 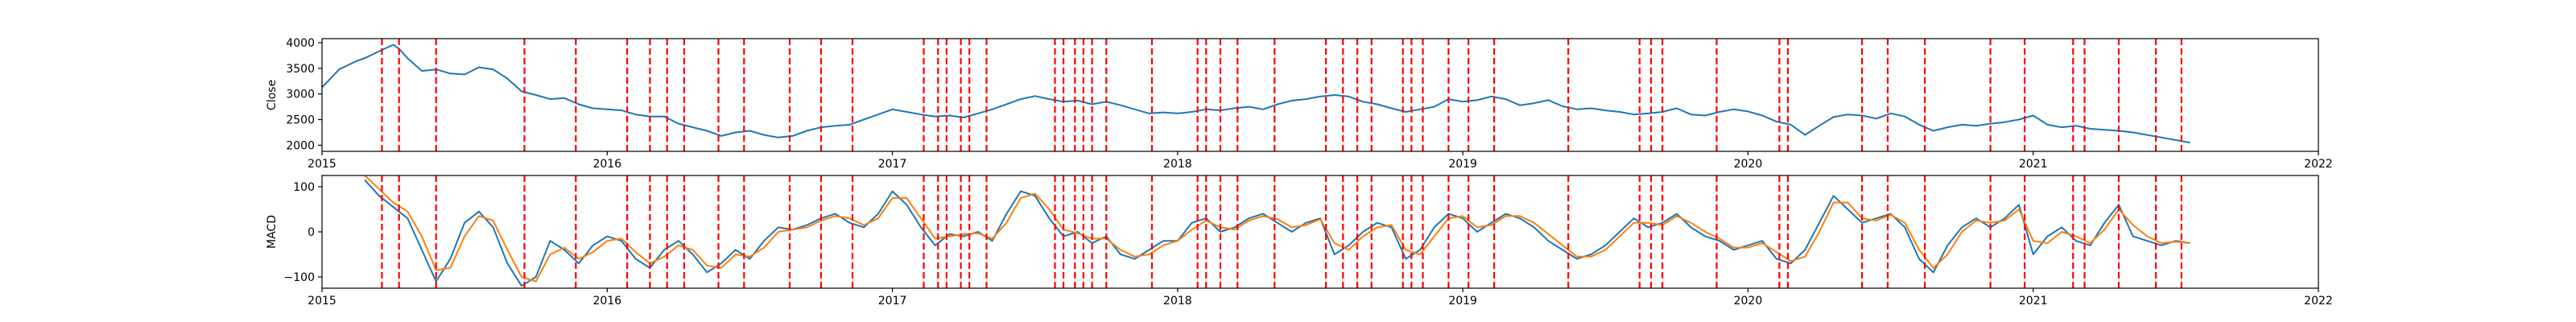 What do you see at coordinates (1462, 301) in the screenshot?
I see `x-tick-label-1-4: 2019` at bounding box center [1462, 301].